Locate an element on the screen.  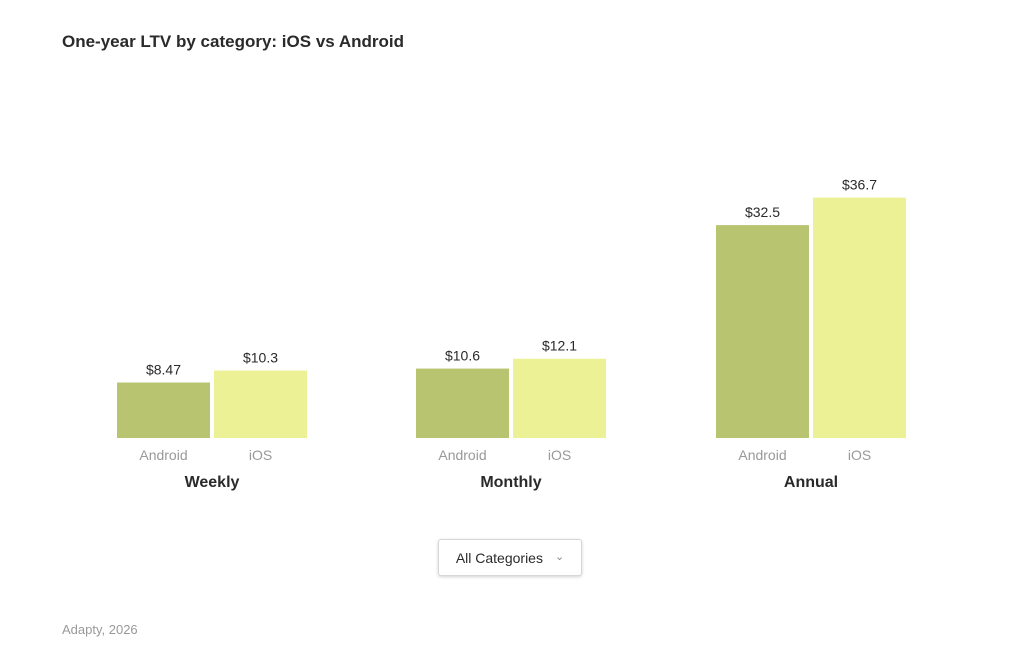
bar-weekly-ios is located at coordinates (260, 404).